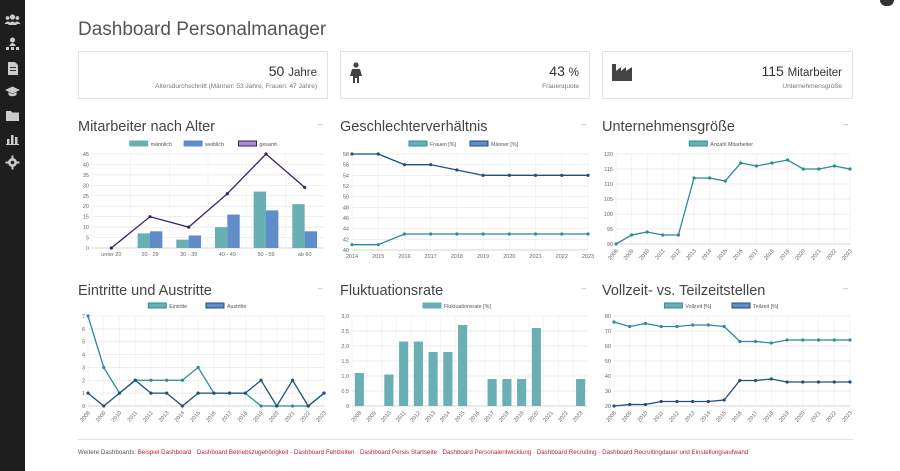 Image resolution: width=900 pixels, height=471 pixels. Describe the element at coordinates (608, 392) in the screenshot. I see `y-tick-label: 30` at that location.